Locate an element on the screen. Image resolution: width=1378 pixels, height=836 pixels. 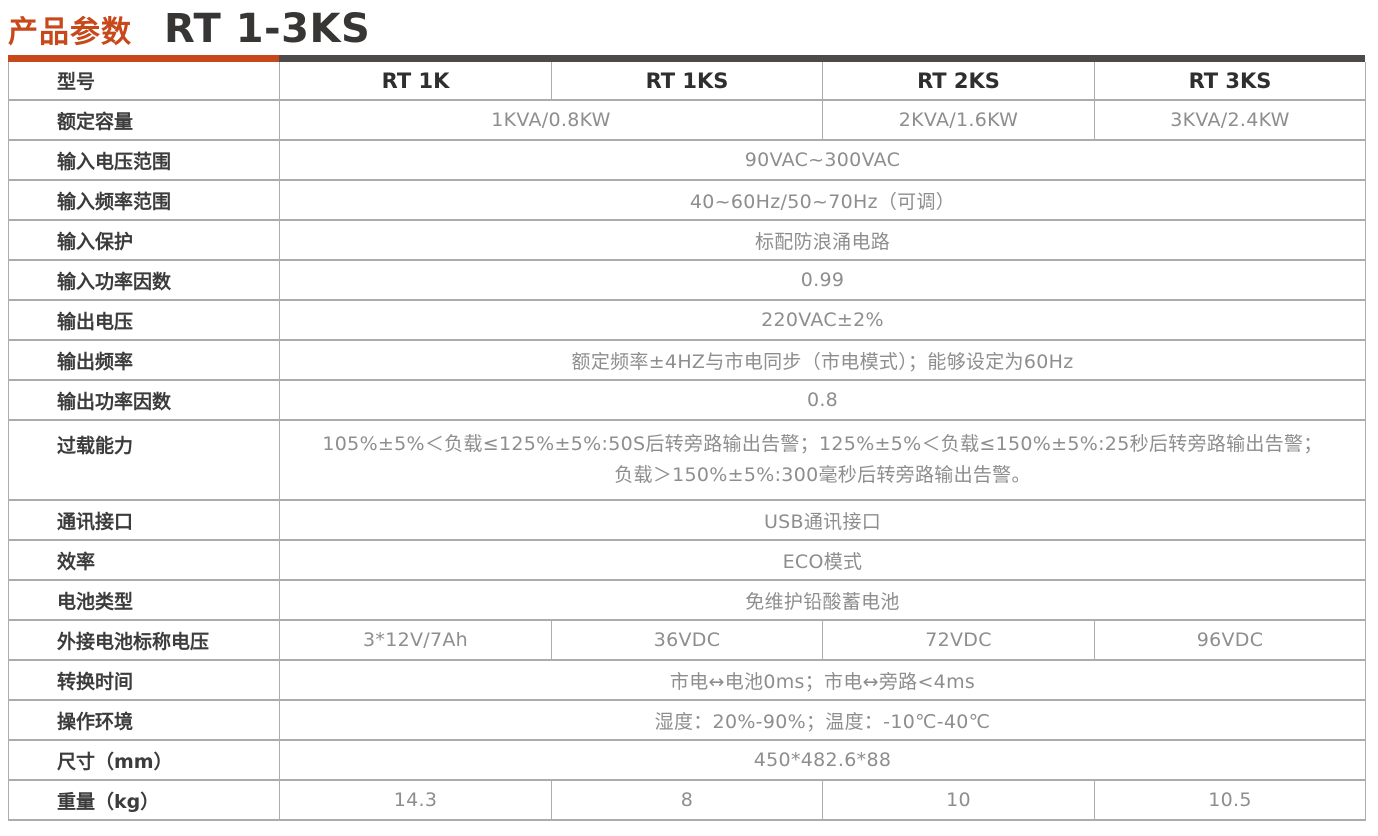
spec-label: 输入功率因数 is located at coordinates (144, 280).